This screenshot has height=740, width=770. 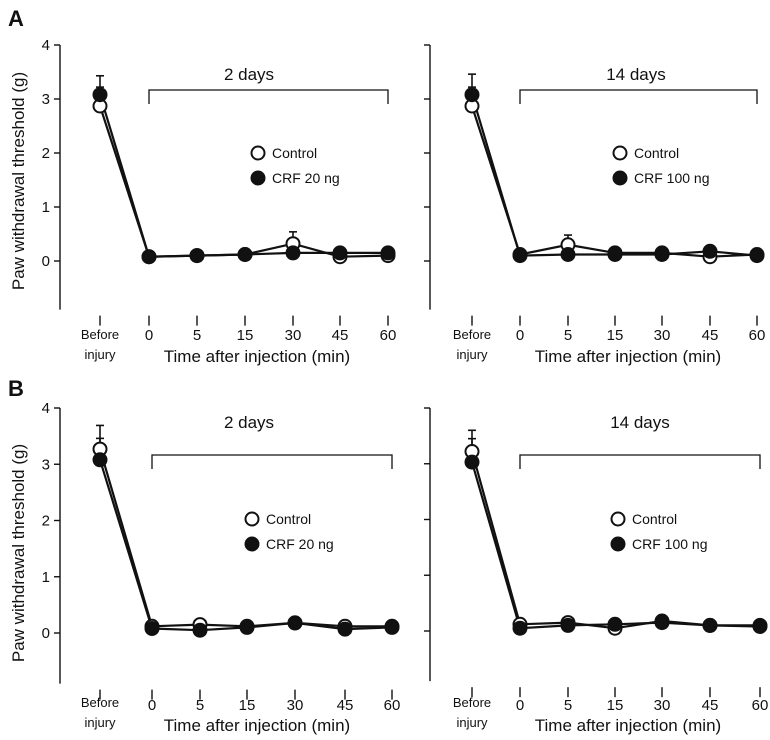 I want to click on series-line-control, so click(x=245, y=538).